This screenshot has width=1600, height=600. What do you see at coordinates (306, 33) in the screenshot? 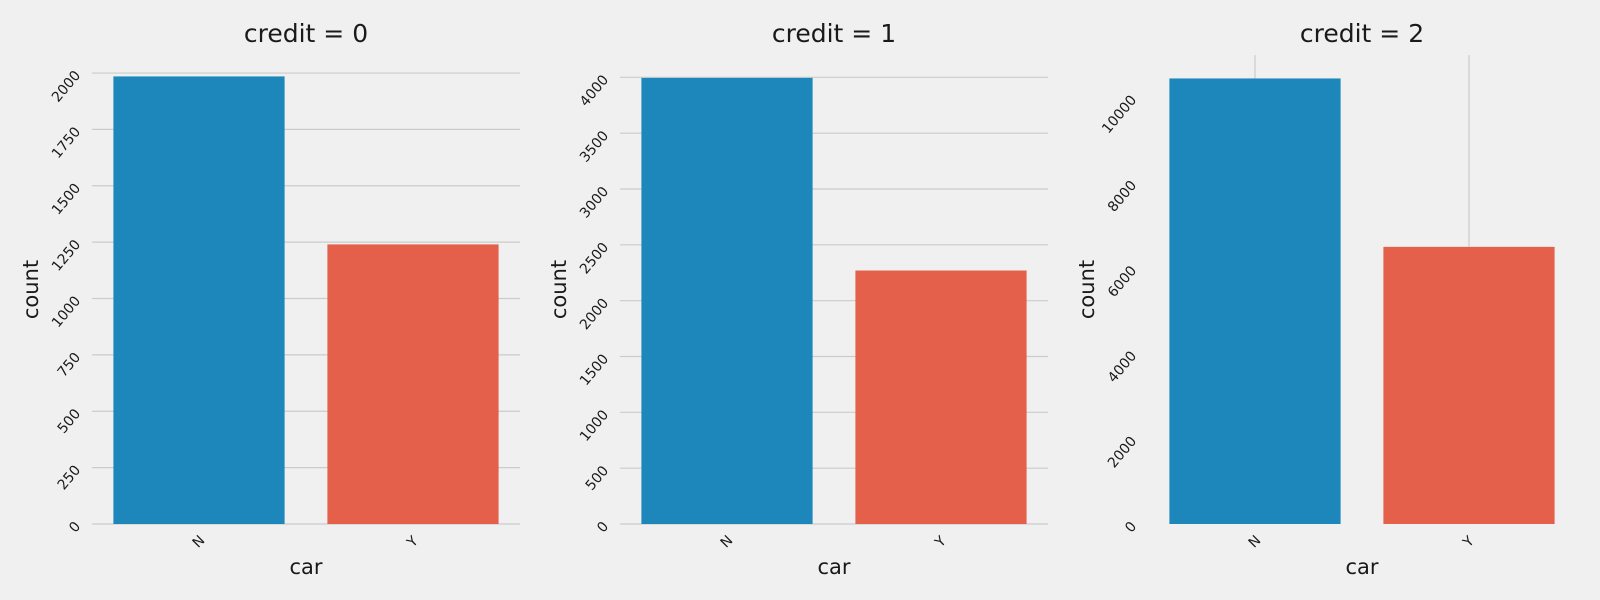
I see `panel-title-0: credit = 0` at bounding box center [306, 33].